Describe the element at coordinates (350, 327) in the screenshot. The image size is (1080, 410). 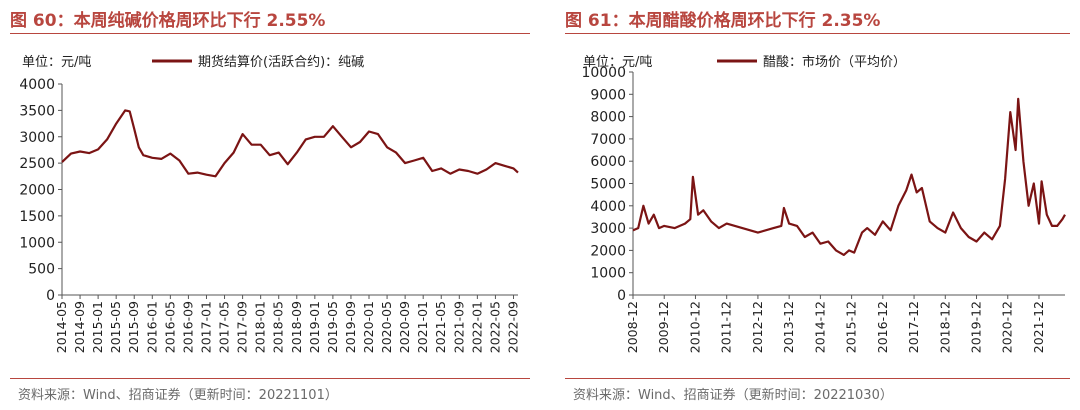
I see `x-tick-label: 2019-09` at that location.